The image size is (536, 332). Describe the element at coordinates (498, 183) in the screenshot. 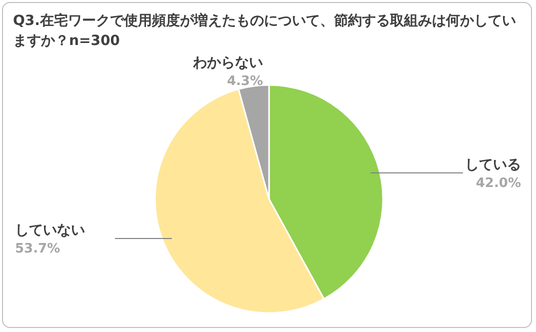

I see `data-label: 42.0%` at that location.